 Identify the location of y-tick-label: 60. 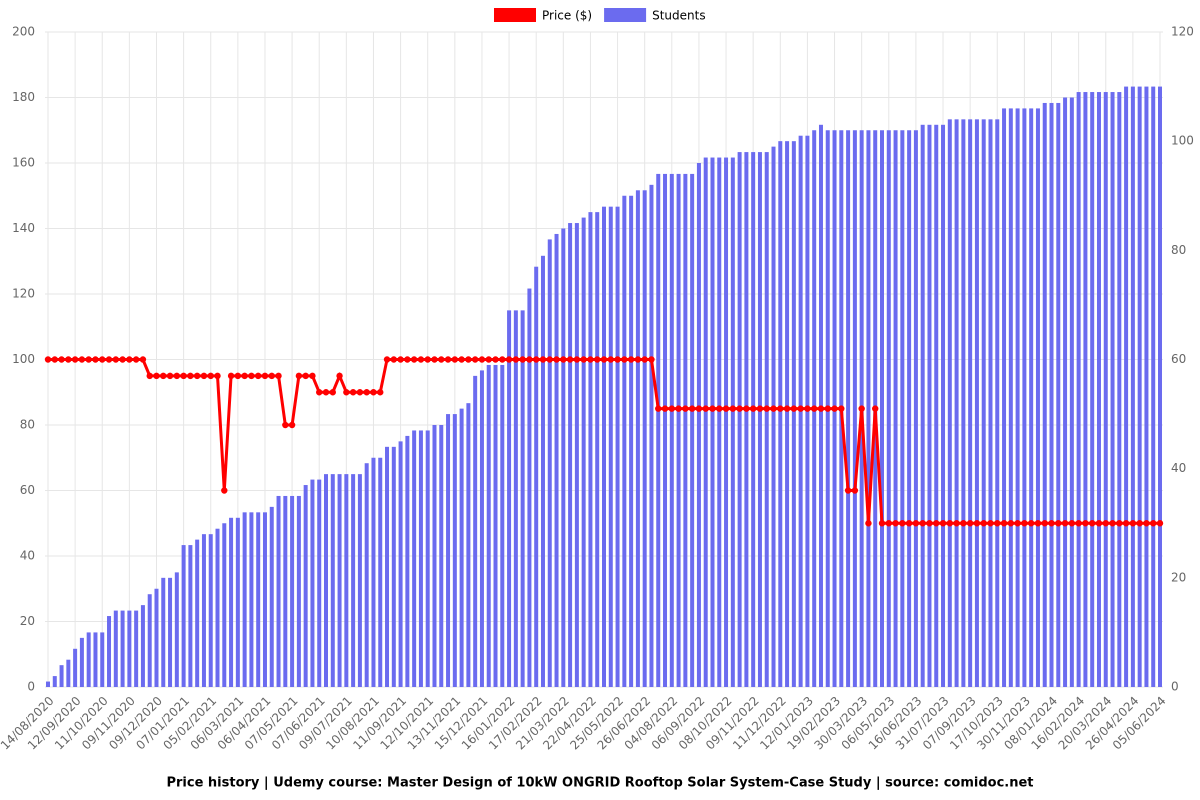
(27, 490).